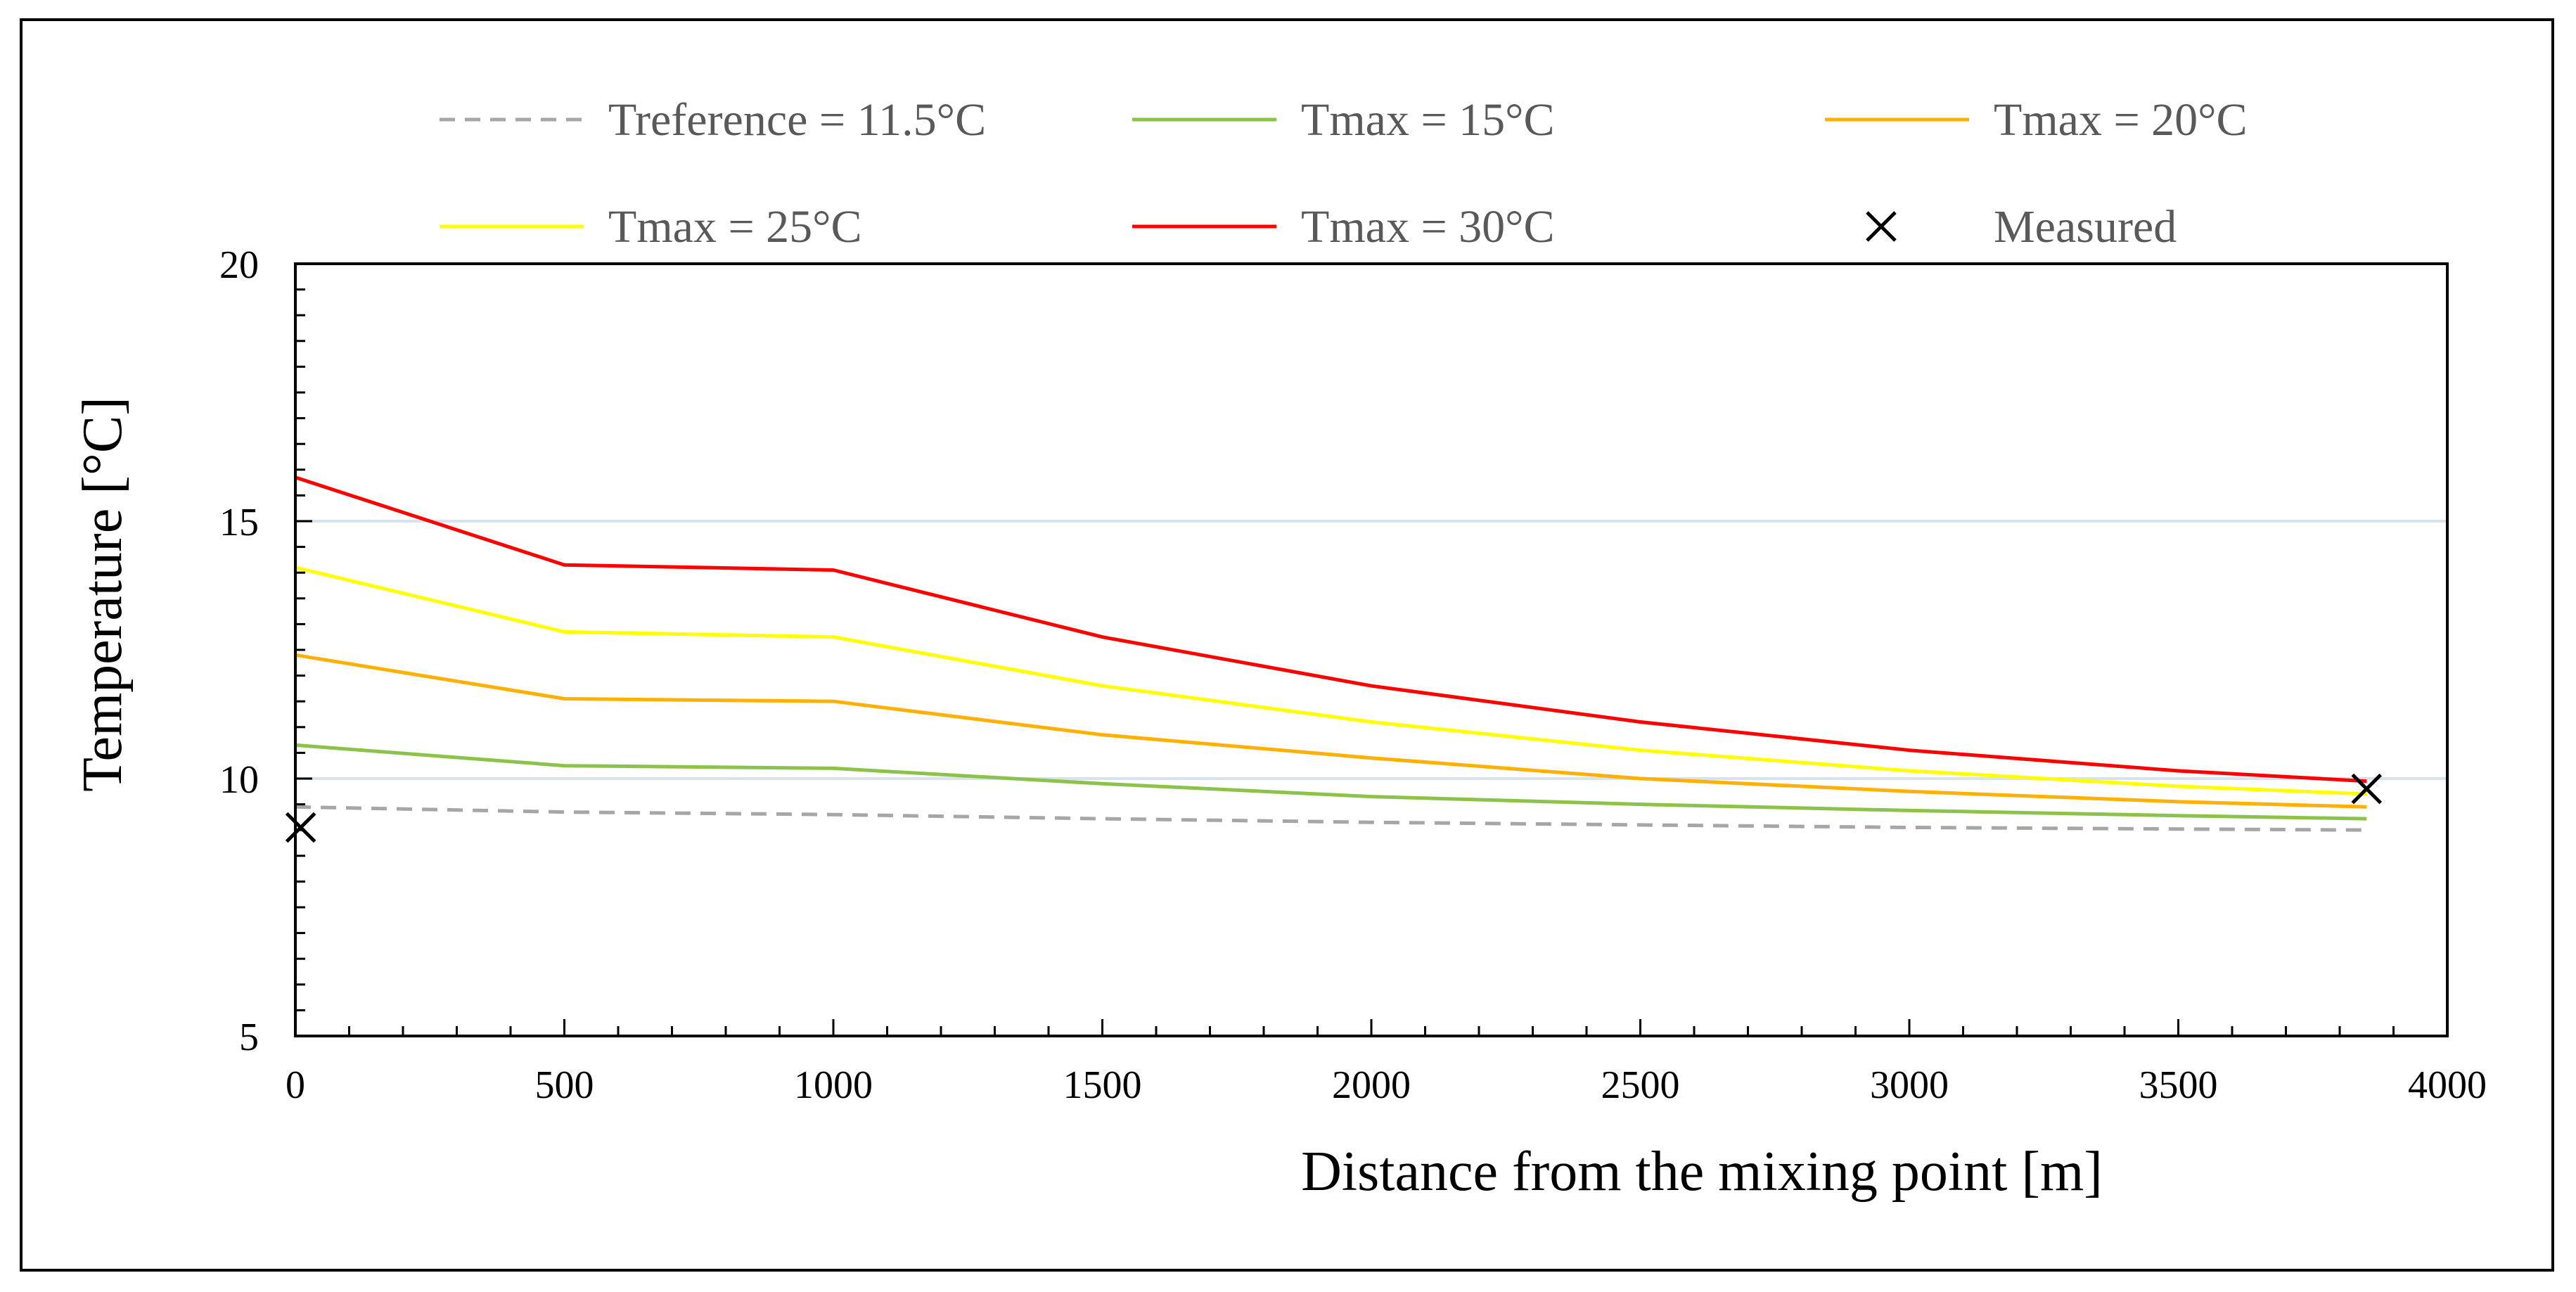  What do you see at coordinates (2178, 1085) in the screenshot?
I see `x-tick-label: 3500` at bounding box center [2178, 1085].